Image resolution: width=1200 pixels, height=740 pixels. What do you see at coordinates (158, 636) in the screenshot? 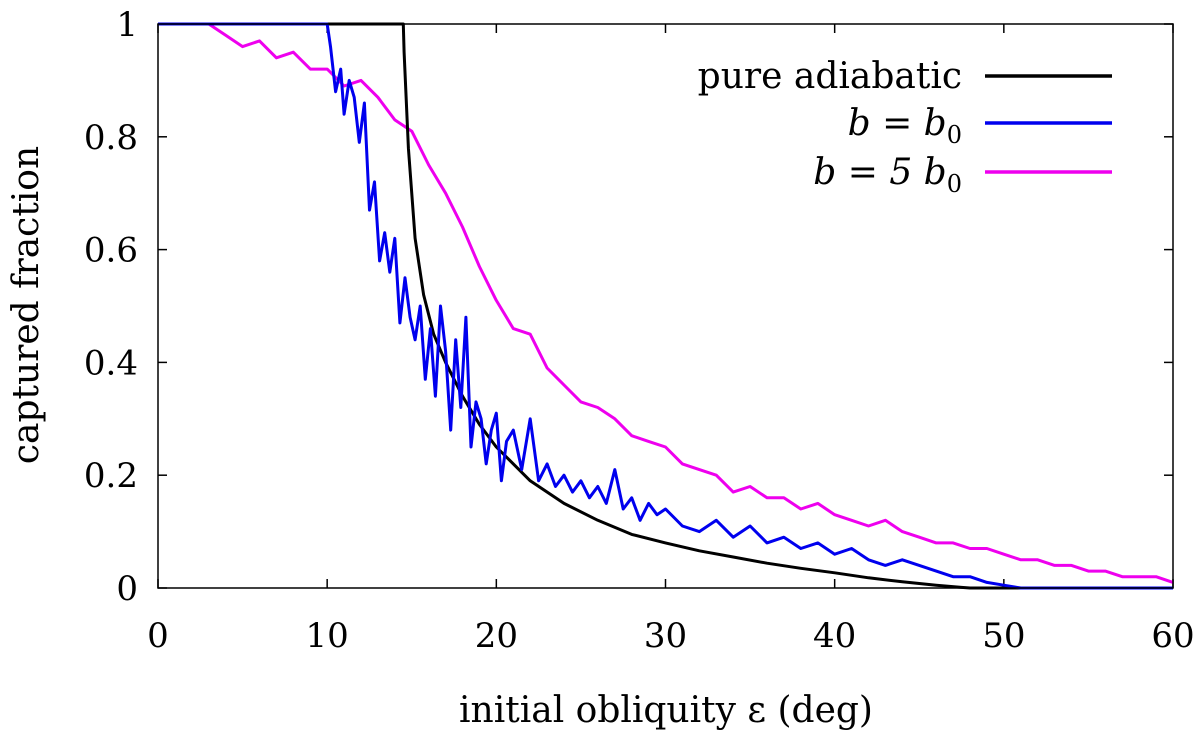
I see `x-tick-label: 0` at bounding box center [158, 636].